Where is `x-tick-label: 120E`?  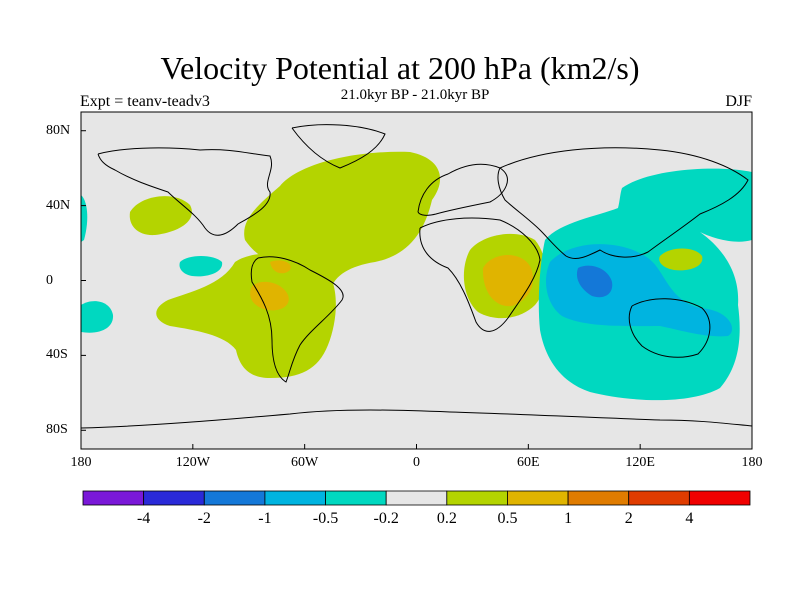 x-tick-label: 120E is located at coordinates (640, 462).